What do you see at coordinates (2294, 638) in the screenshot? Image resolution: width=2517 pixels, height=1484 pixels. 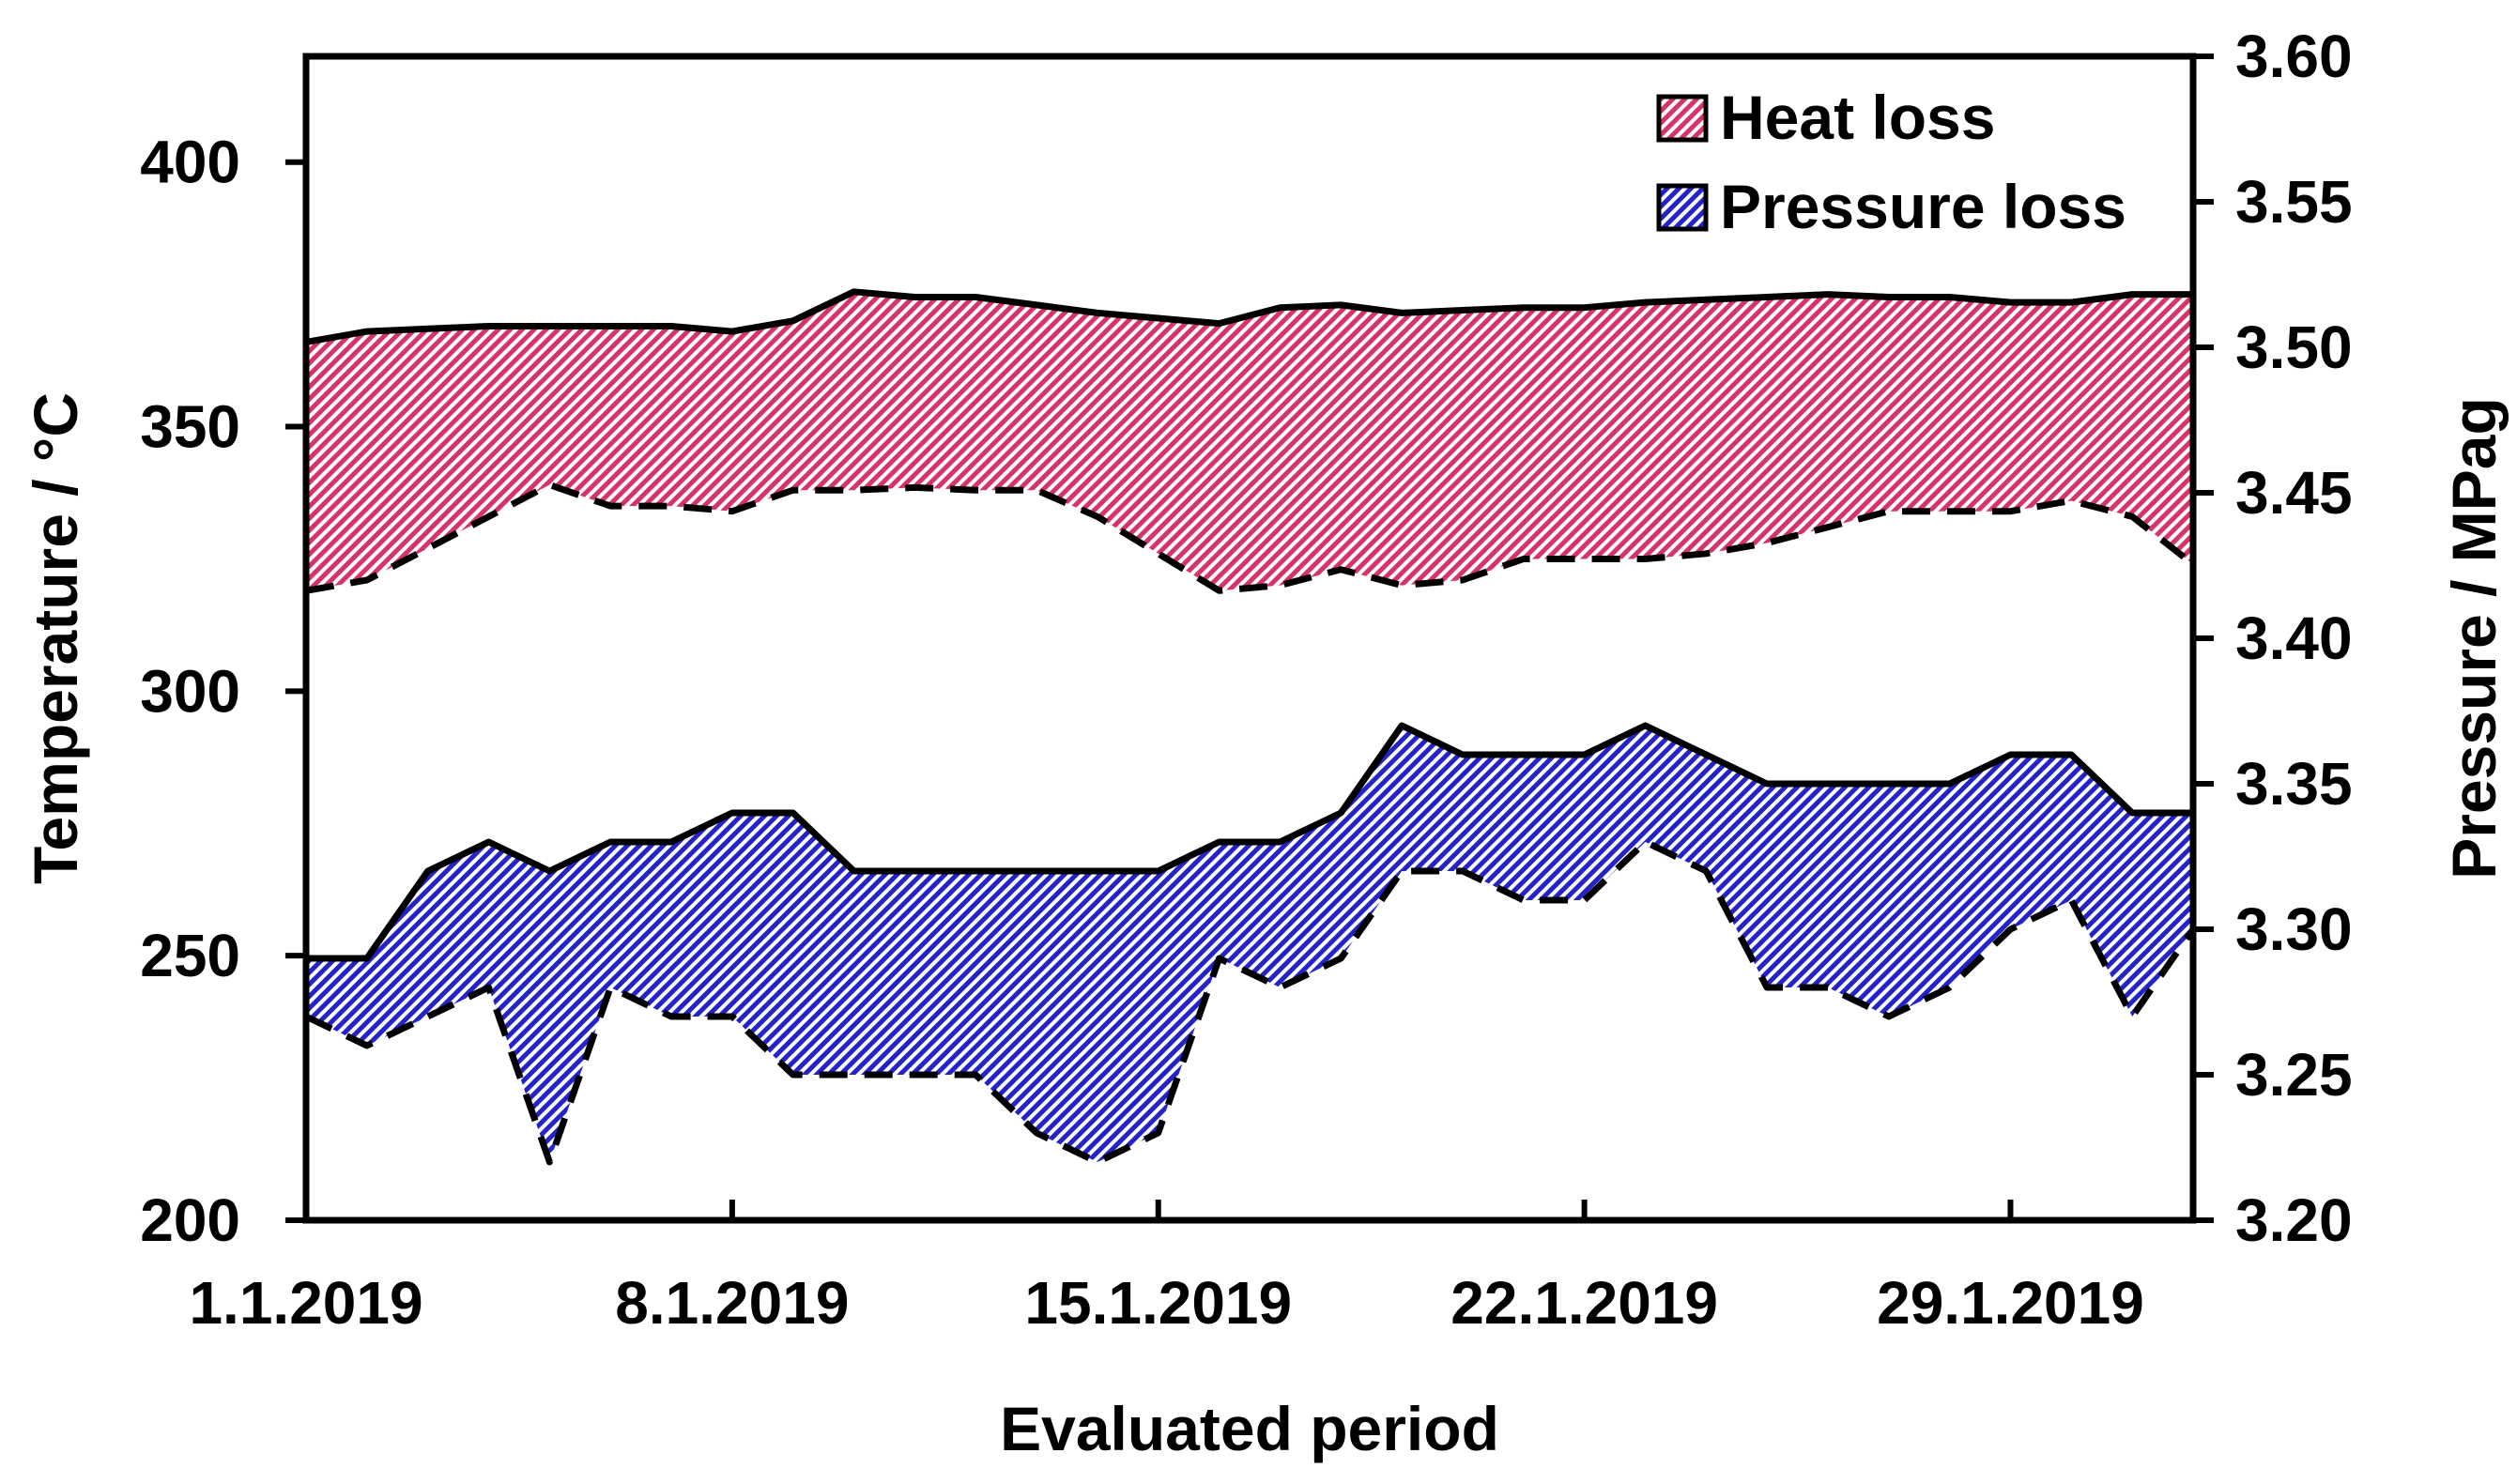 I see `right-tick-label: 3.40` at bounding box center [2294, 638].